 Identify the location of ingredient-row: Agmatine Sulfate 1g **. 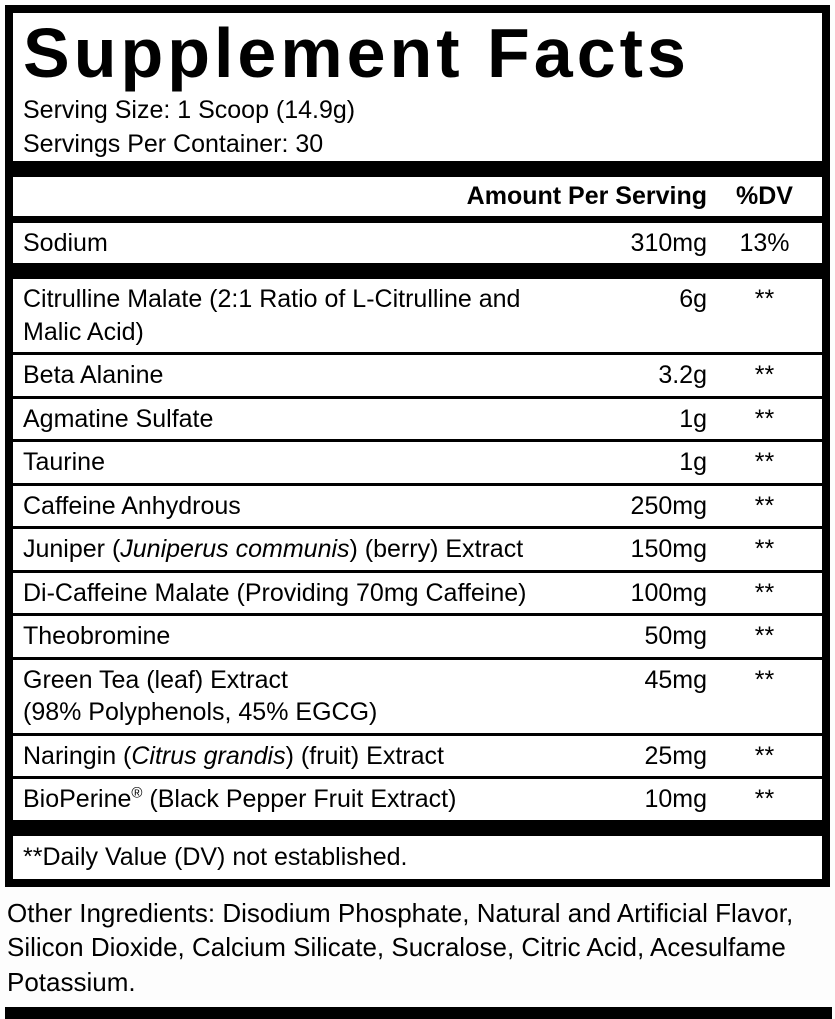
(417, 417).